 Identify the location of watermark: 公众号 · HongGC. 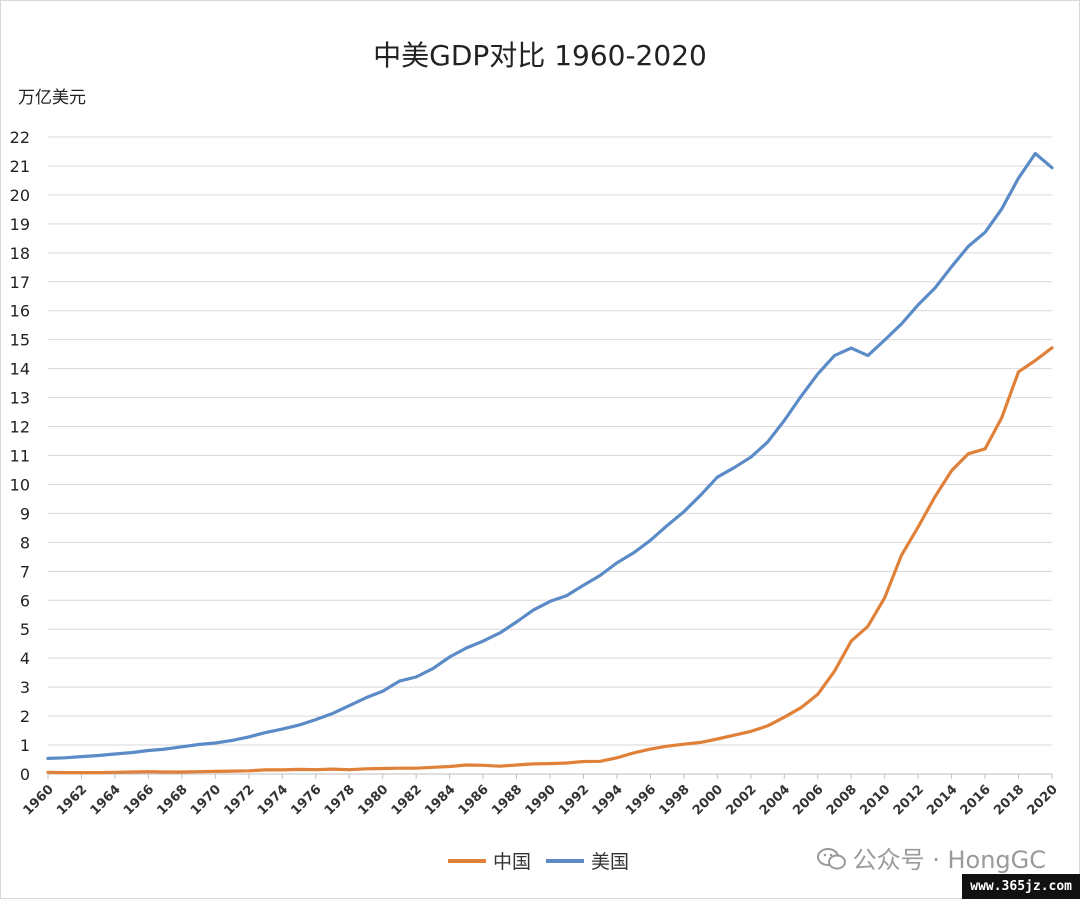
(931, 857).